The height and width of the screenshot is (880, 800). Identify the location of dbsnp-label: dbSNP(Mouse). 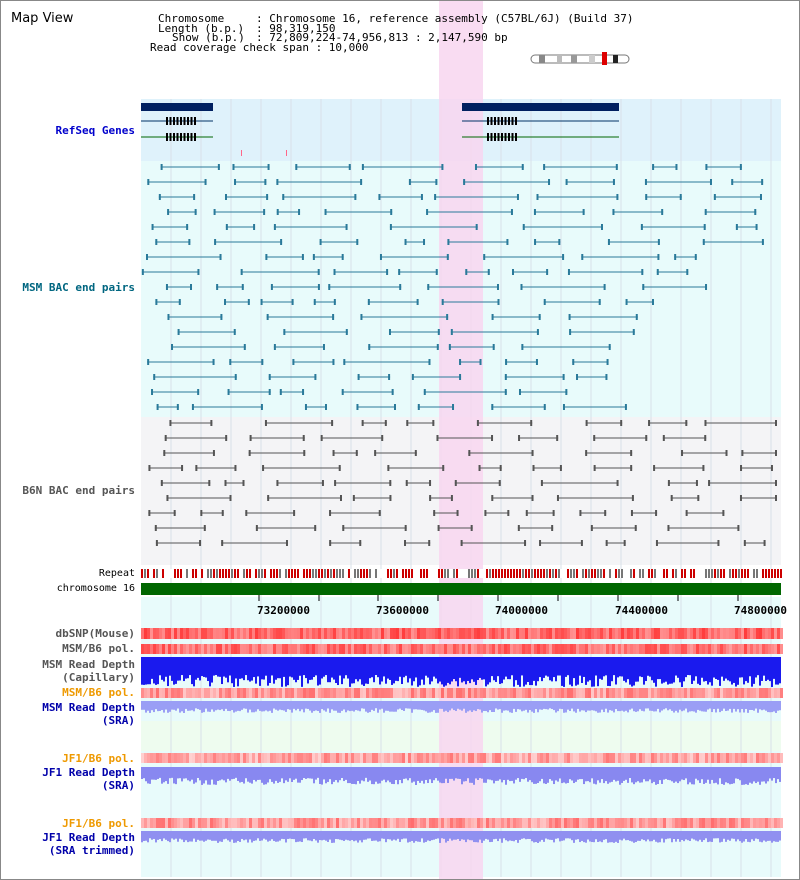
(95, 633).